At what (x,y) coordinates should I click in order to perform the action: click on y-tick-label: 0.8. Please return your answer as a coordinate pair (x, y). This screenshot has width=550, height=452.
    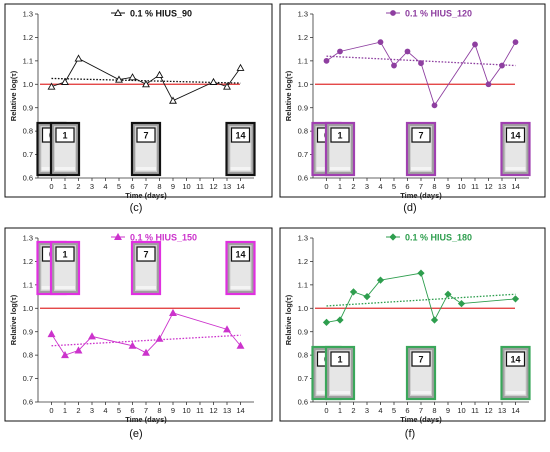
    Looking at the image, I should click on (303, 355).